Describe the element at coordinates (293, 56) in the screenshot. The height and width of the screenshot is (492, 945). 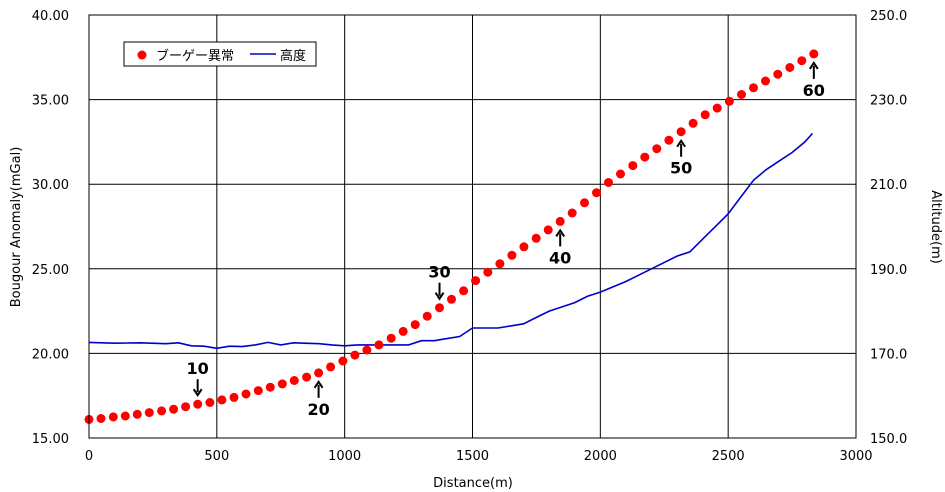
I see `legend-altitude-label: 高度` at that location.